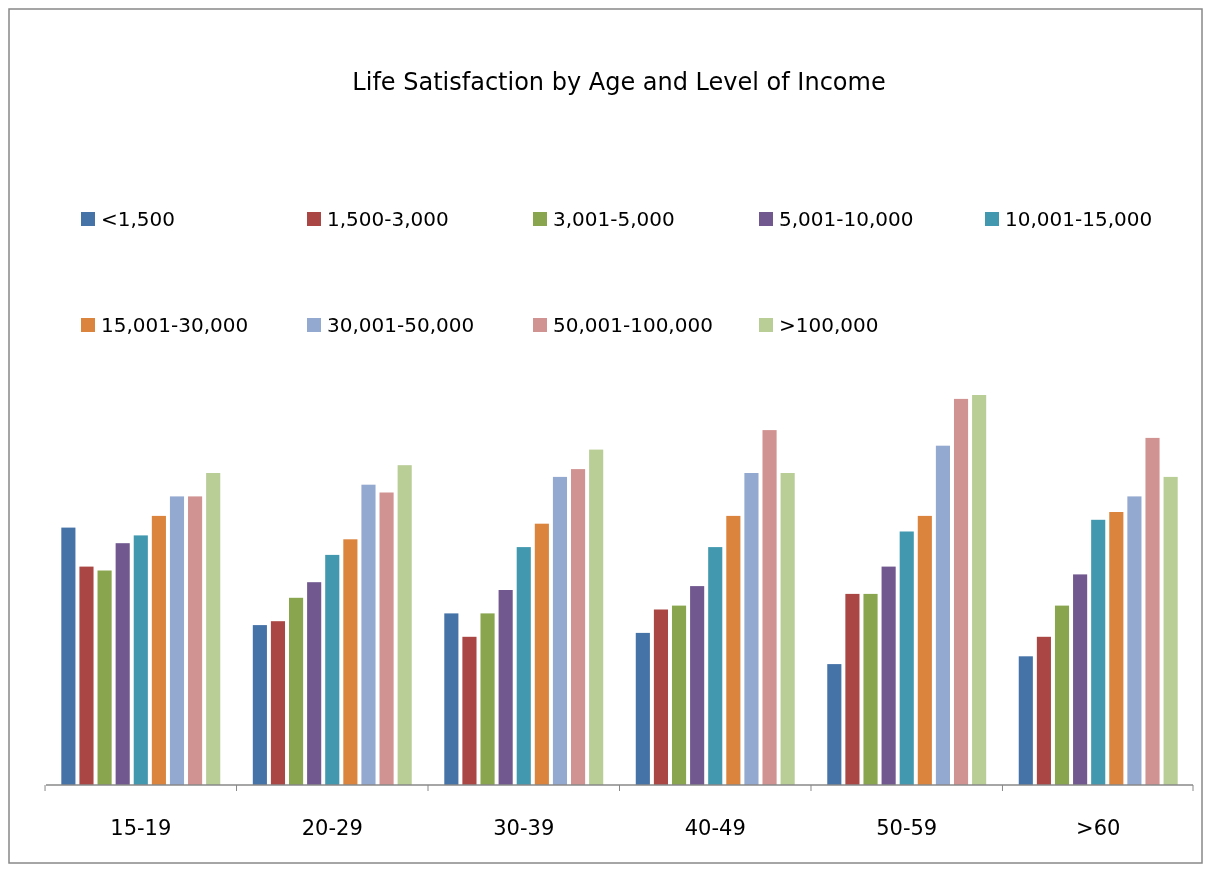  Describe the element at coordinates (1079, 219) in the screenshot. I see `legend-label: 10,001-15,000` at that location.